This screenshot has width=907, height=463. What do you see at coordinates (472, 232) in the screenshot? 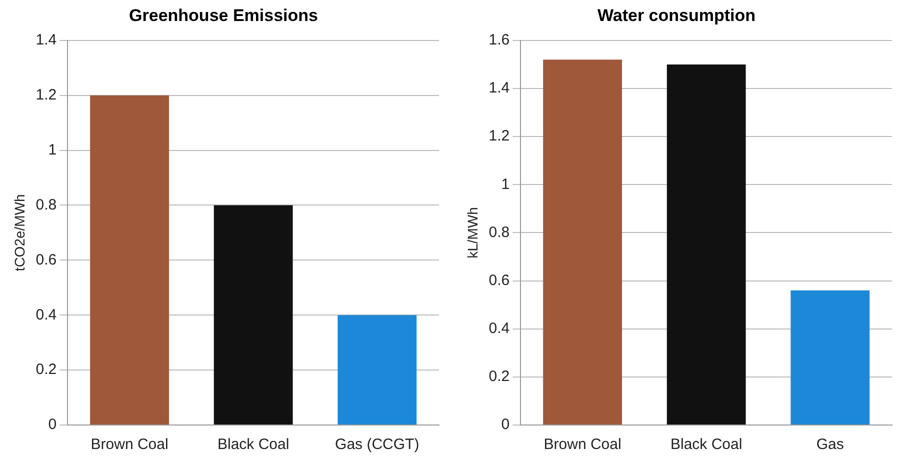
I see `y-axis-title: kL/MWh` at bounding box center [472, 232].